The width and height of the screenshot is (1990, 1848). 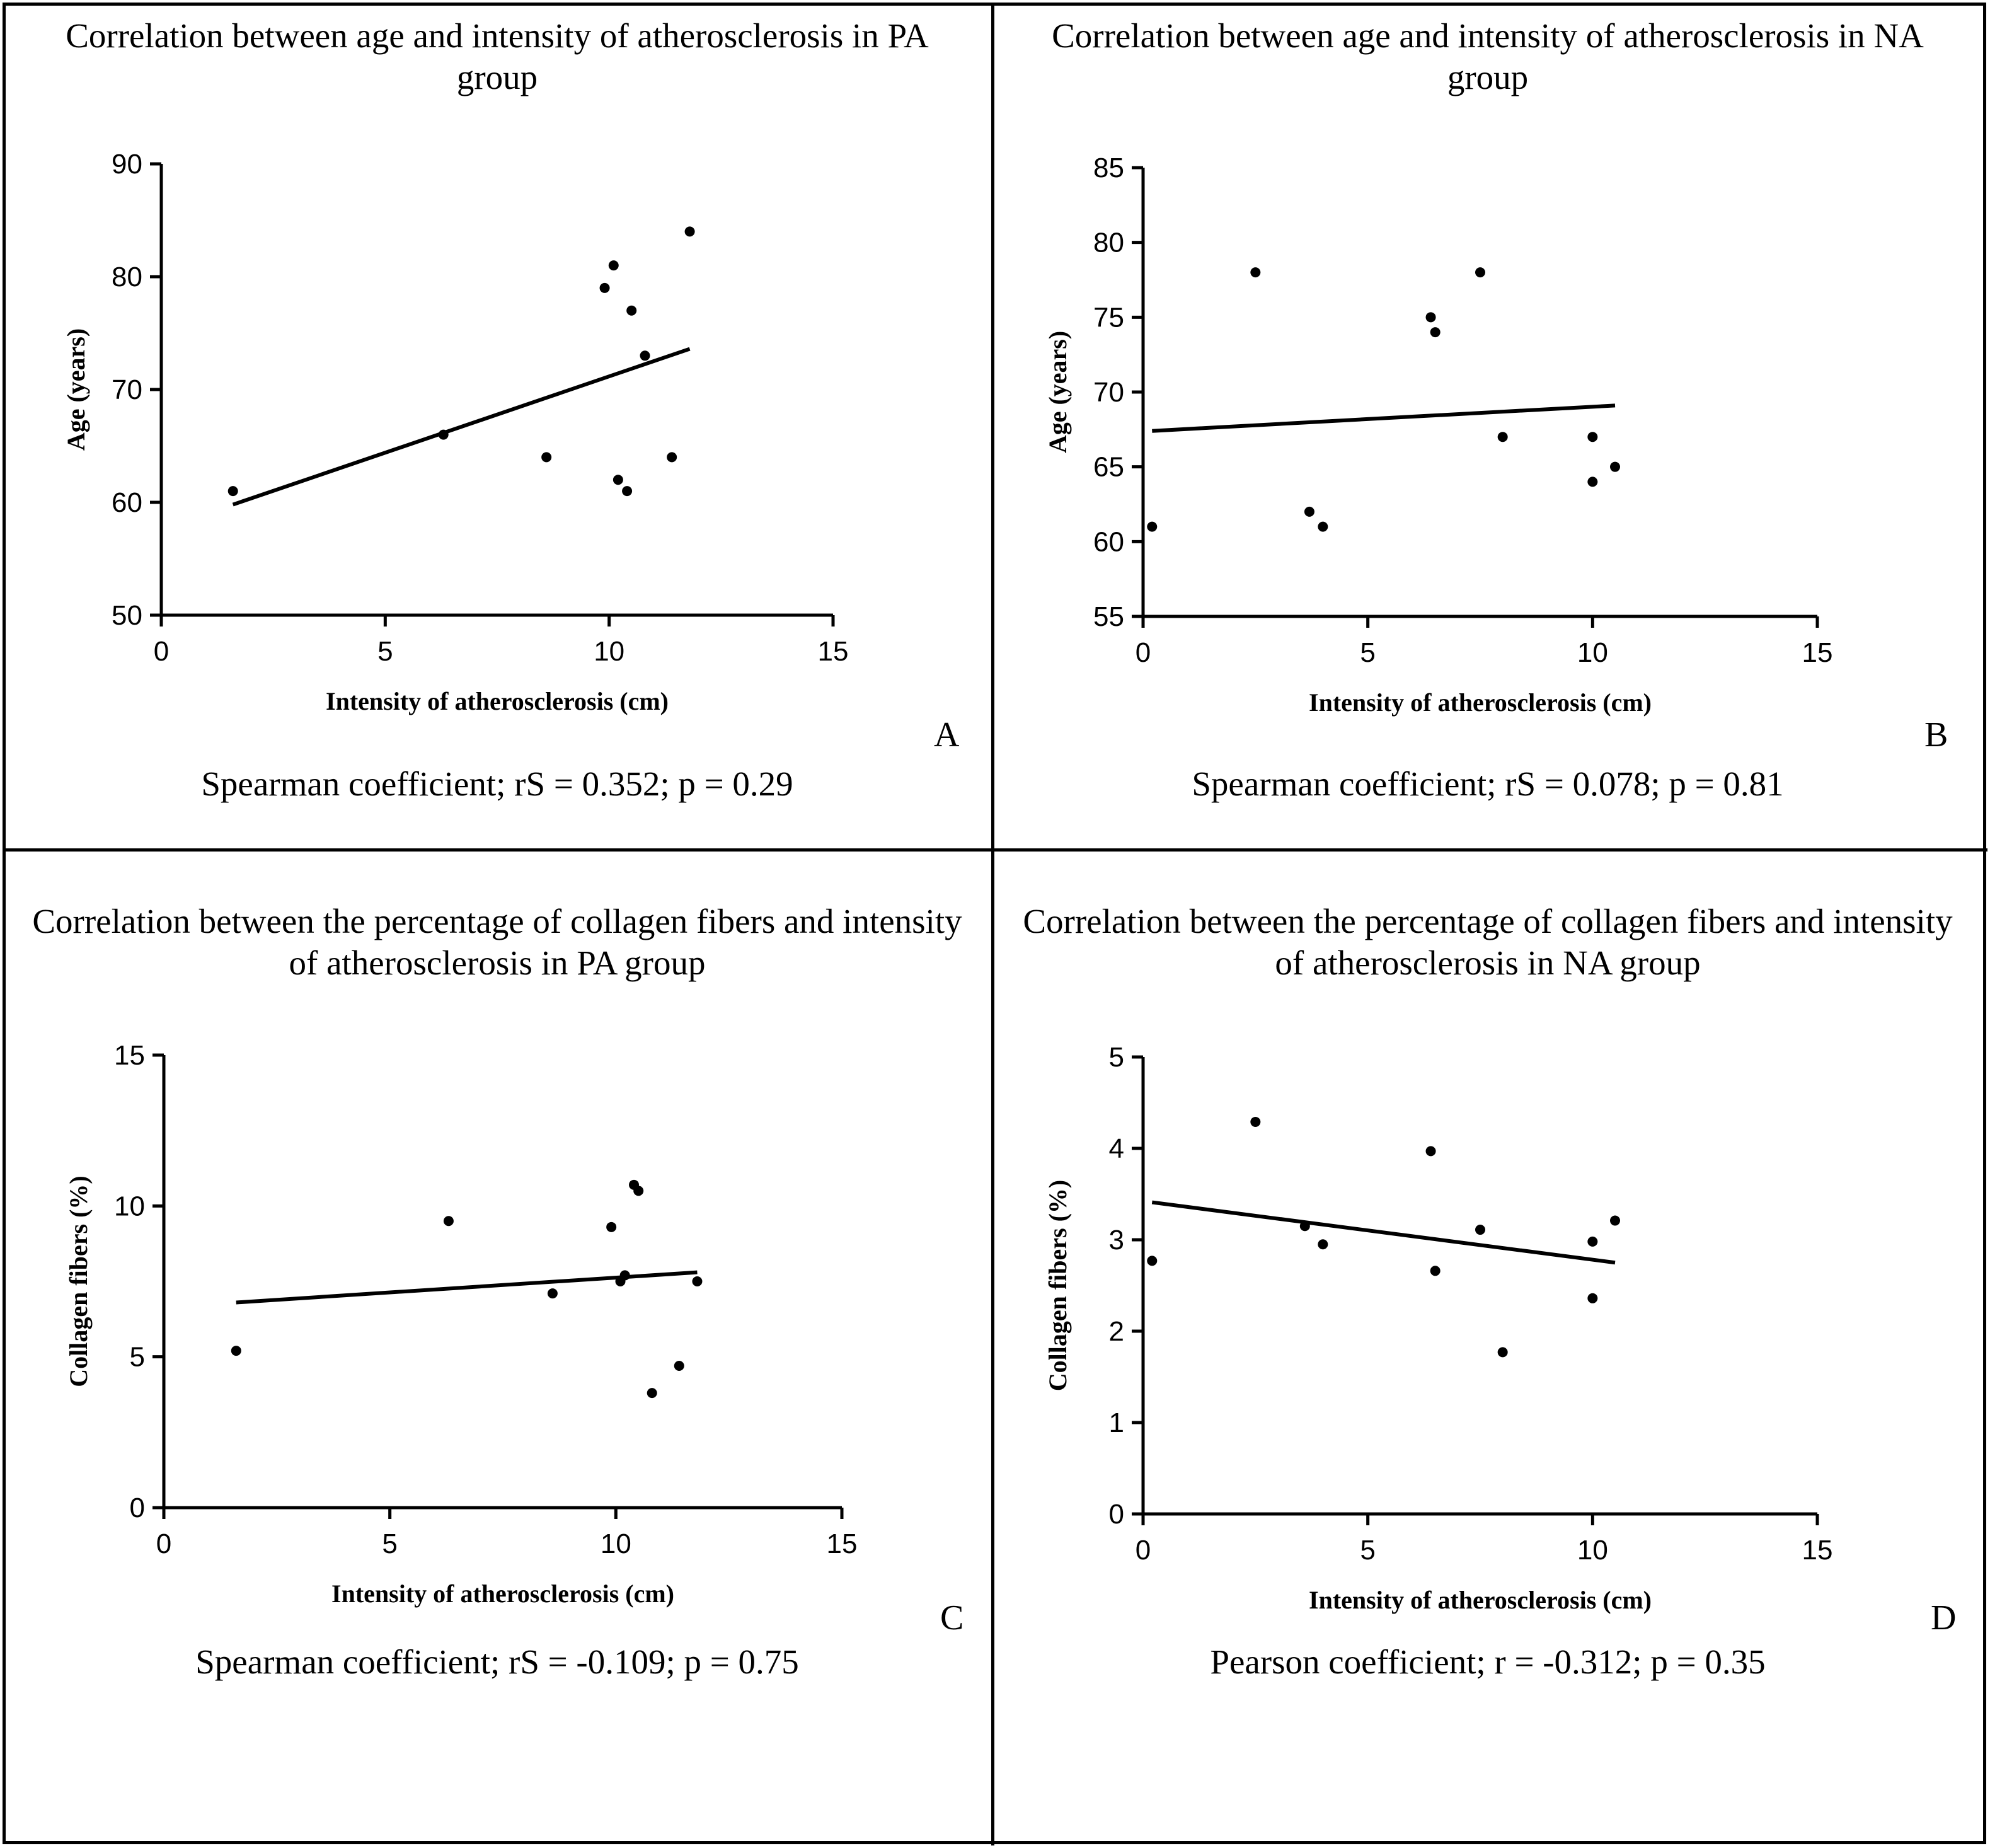 What do you see at coordinates (995, 850) in the screenshot?
I see `horizontal-divider` at bounding box center [995, 850].